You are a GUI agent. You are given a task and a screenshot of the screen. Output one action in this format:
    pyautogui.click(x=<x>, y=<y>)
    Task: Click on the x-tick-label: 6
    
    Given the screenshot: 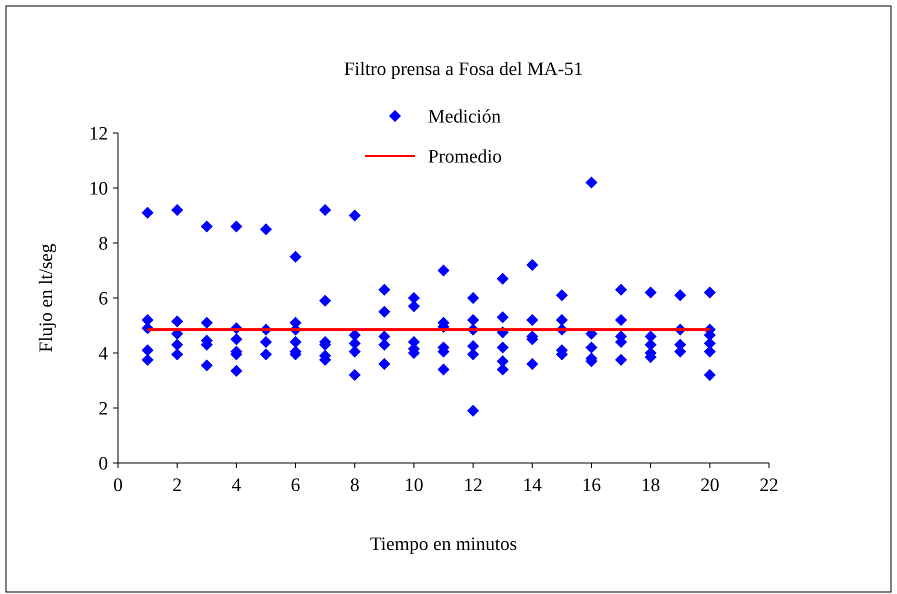 What is the action you would take?
    pyautogui.click(x=295, y=485)
    